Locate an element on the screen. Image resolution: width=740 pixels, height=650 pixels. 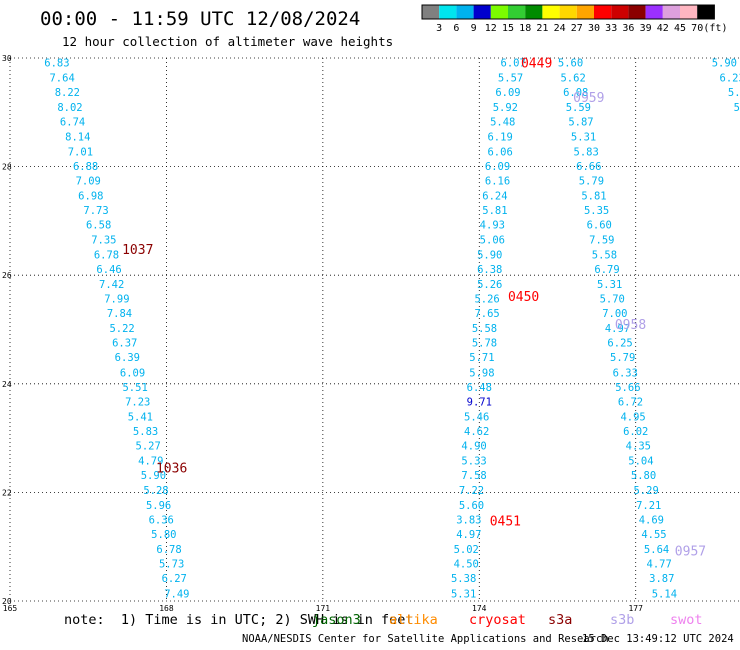
wave-height-label: 7.59 is located at coordinates (601, 240).